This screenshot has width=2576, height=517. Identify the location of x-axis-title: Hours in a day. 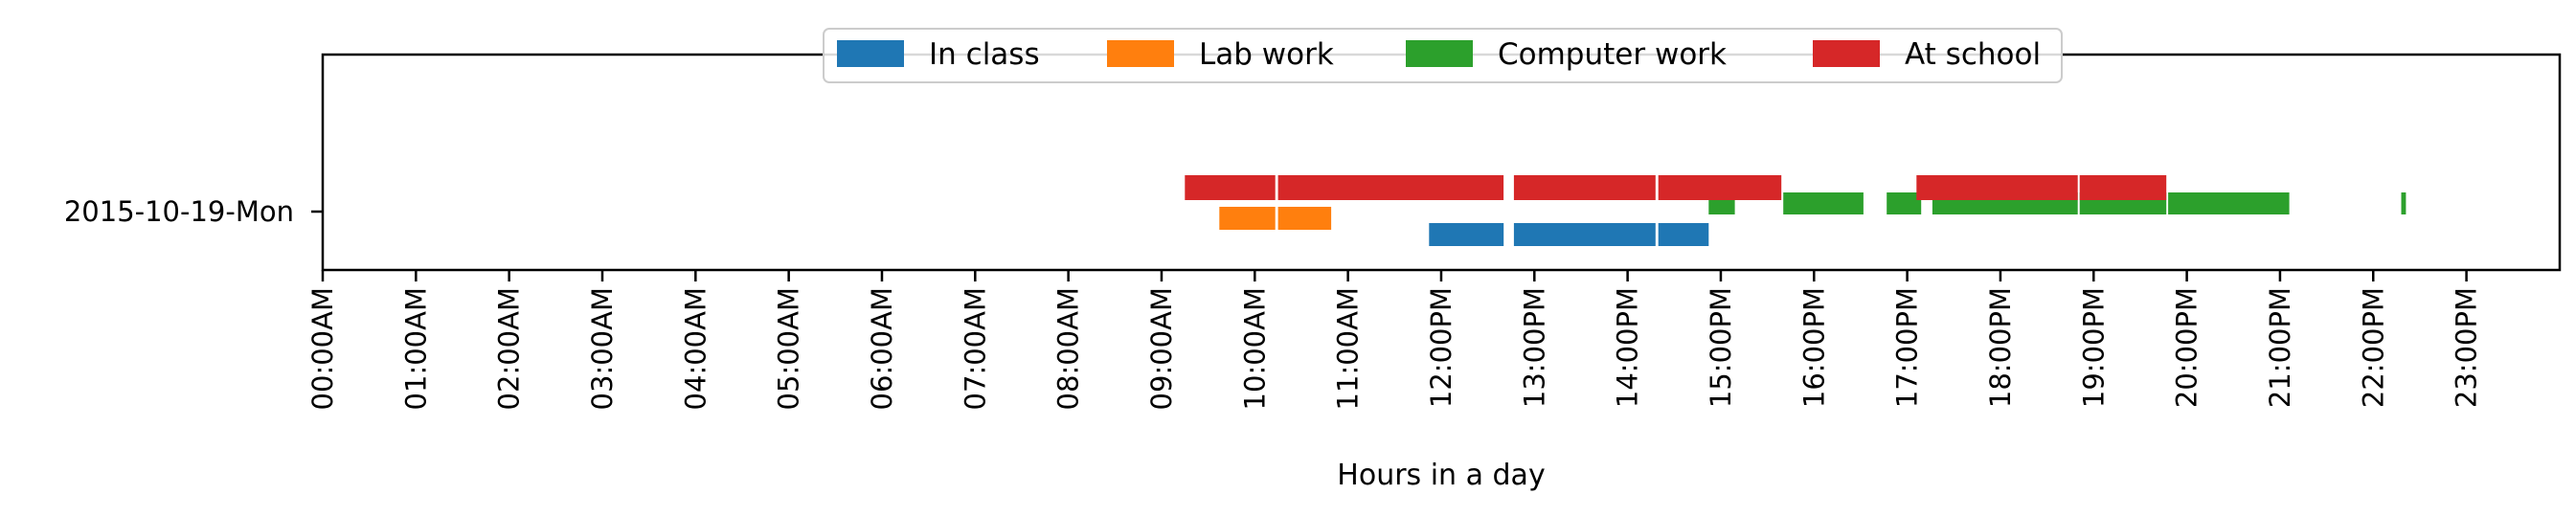
(1441, 475).